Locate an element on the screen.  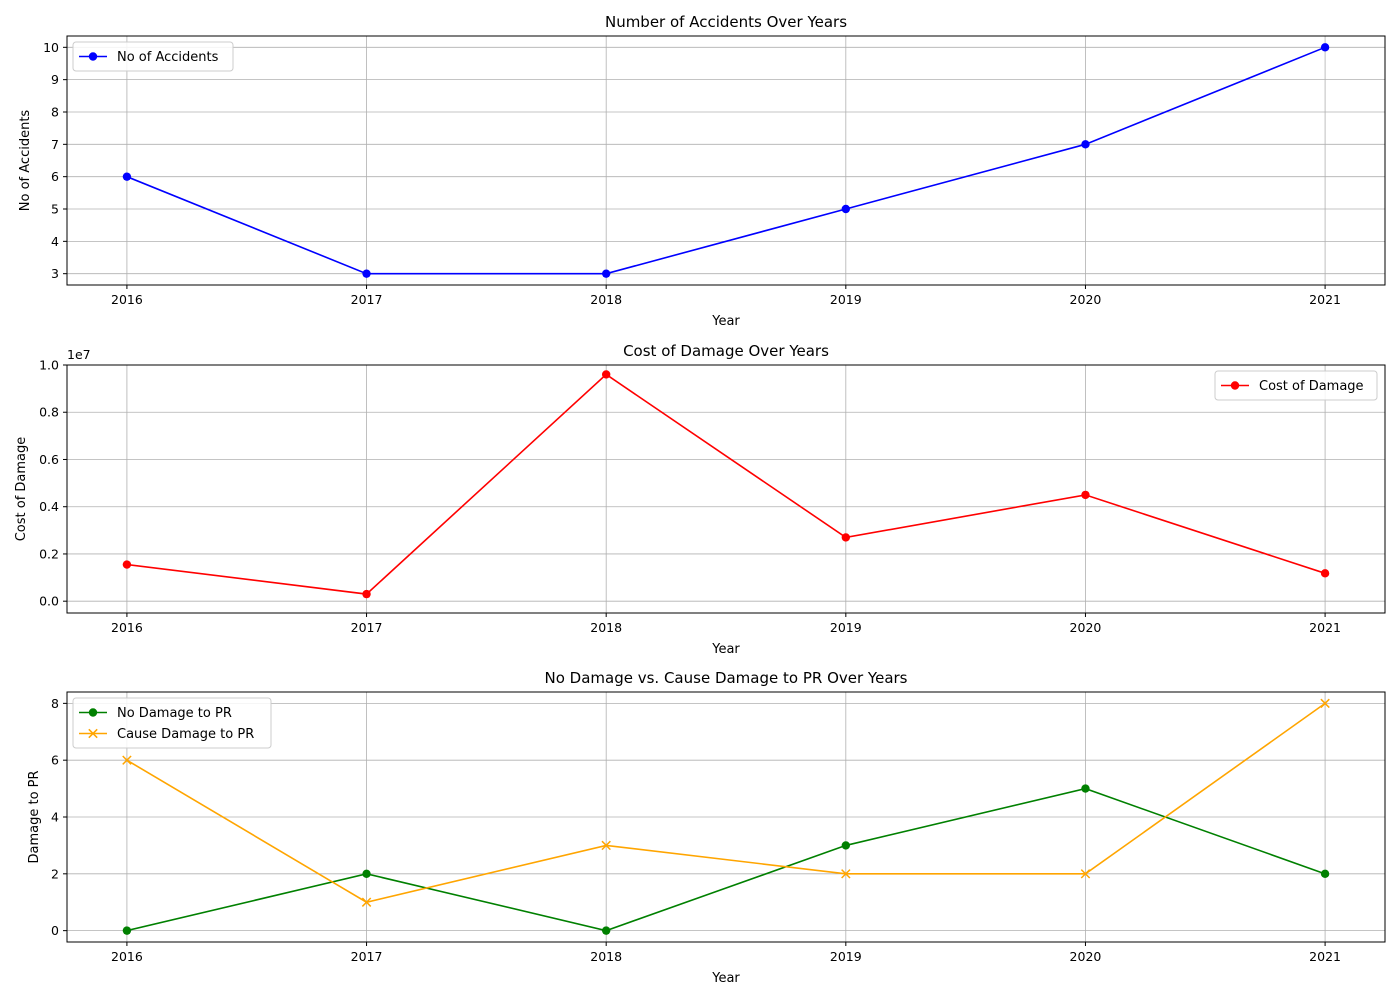
legend: No of Accidents is located at coordinates (153, 56).